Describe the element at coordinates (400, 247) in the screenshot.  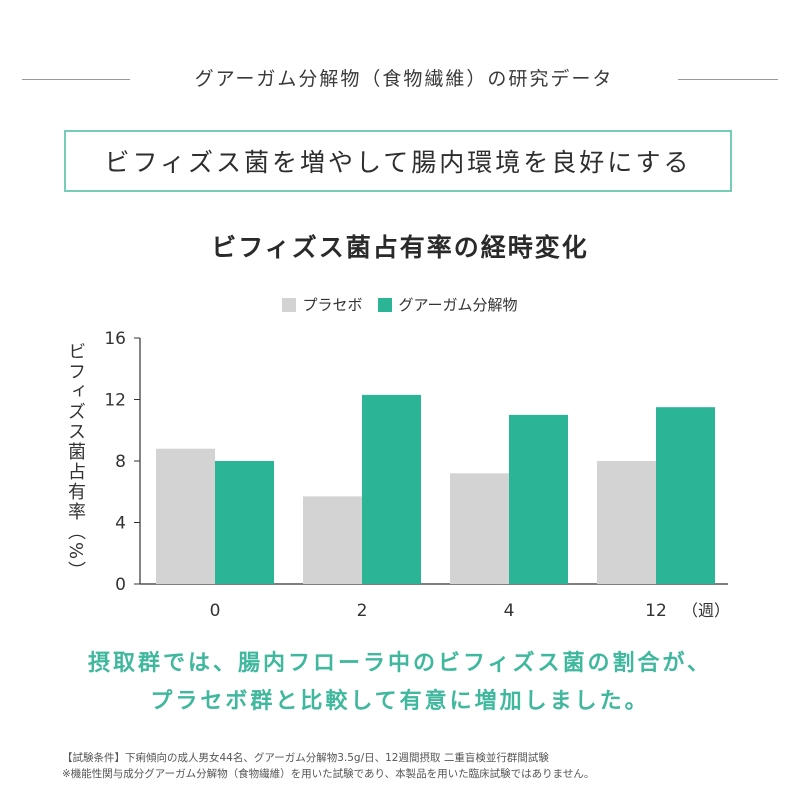
I see `chart-title: ビフィズス菌占有率の経時変化` at that location.